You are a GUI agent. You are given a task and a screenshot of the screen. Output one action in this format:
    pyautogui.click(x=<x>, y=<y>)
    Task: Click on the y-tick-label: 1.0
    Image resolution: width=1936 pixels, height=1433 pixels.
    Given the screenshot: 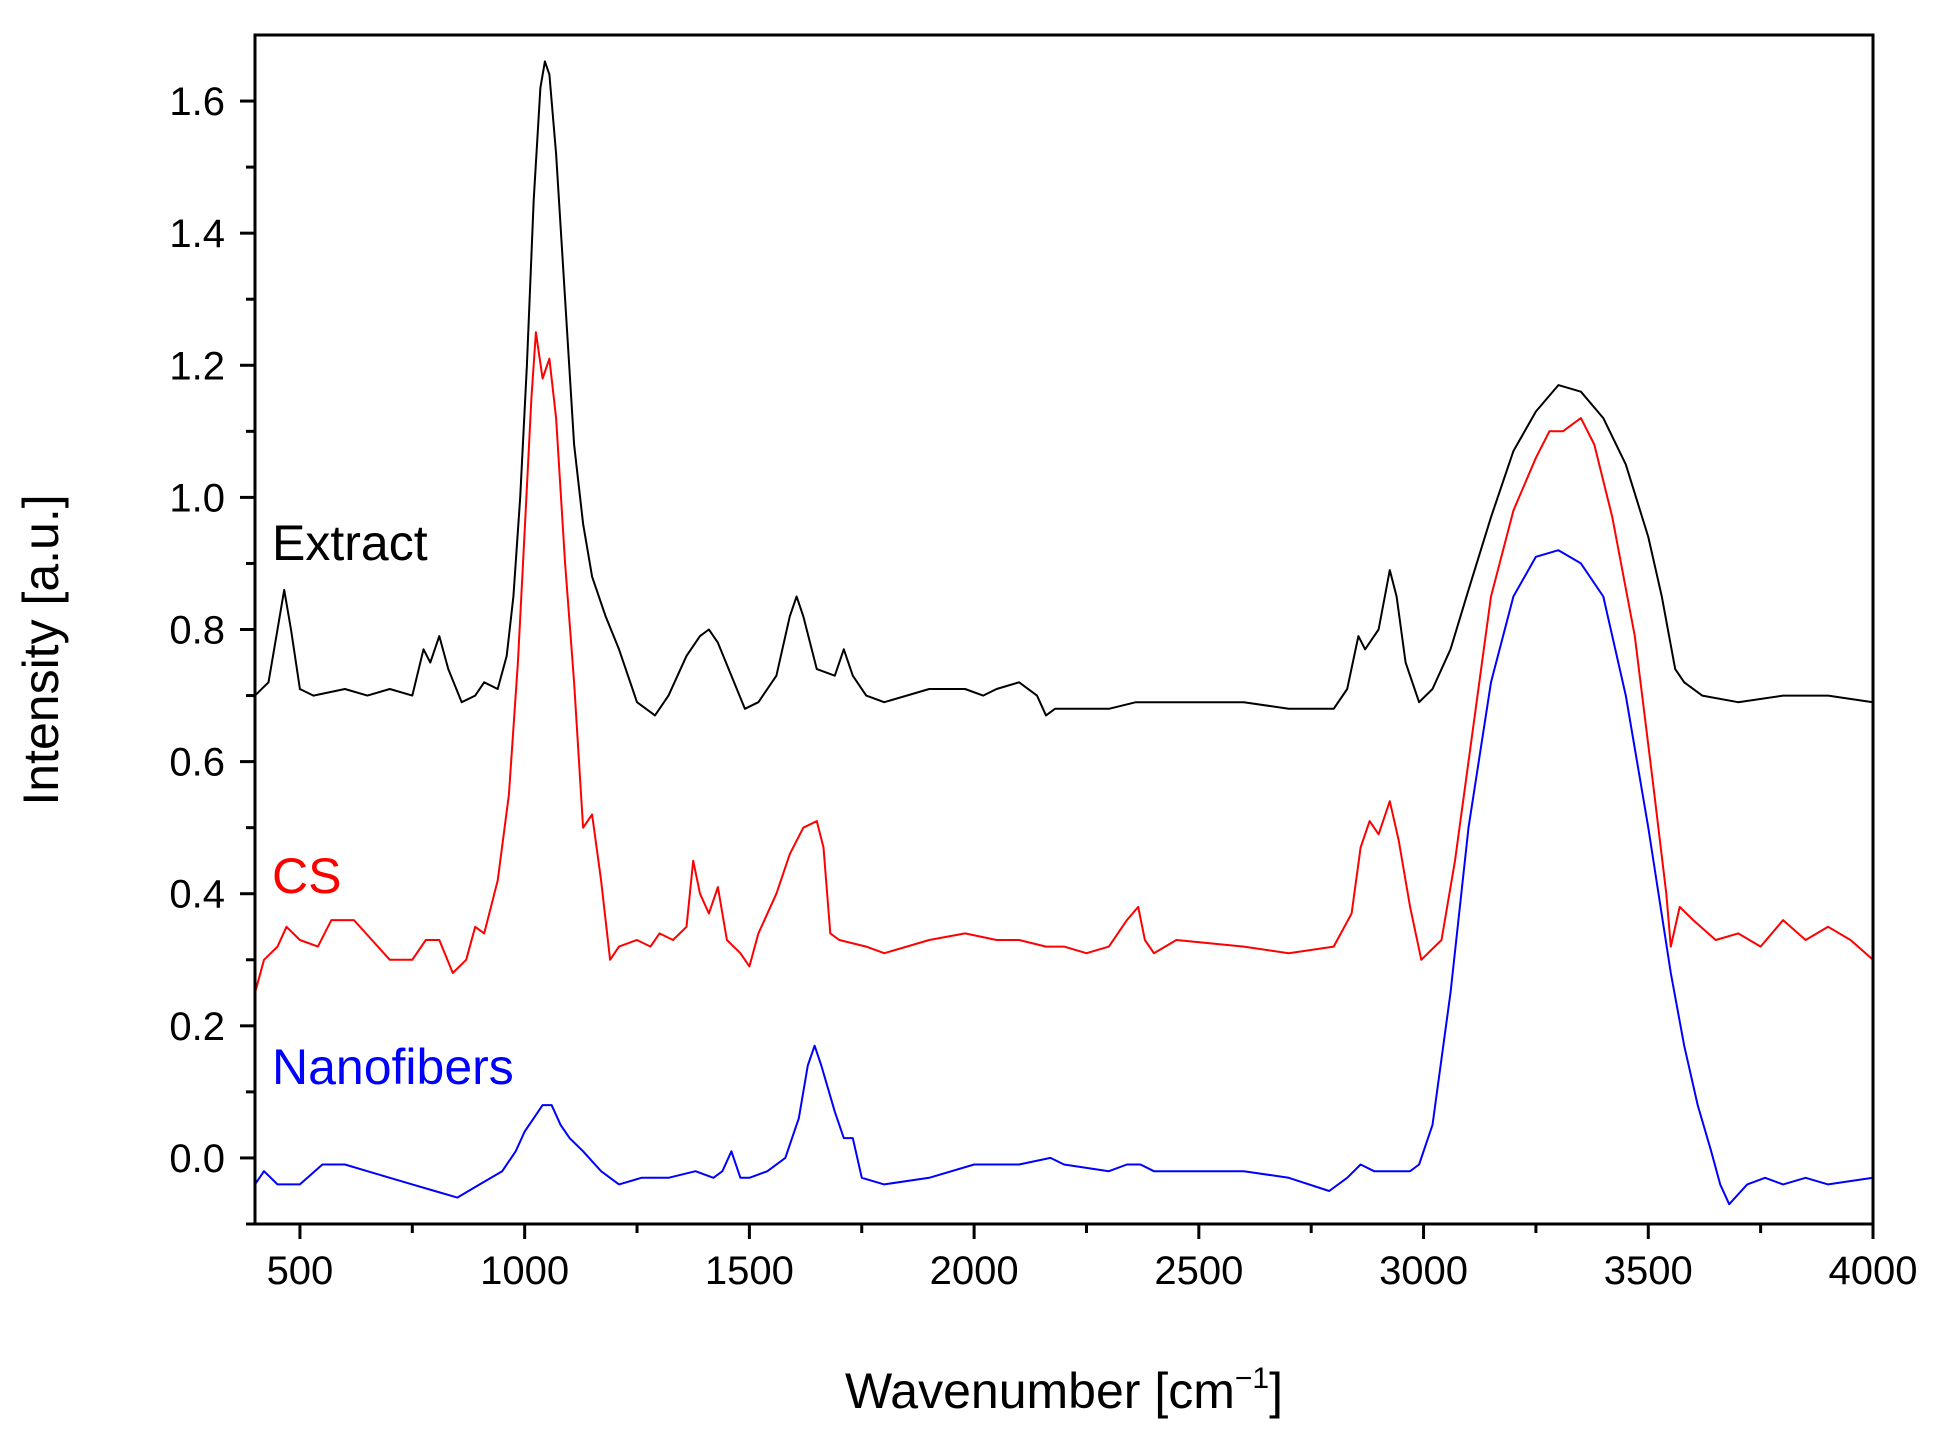 What is the action you would take?
    pyautogui.click(x=197, y=498)
    